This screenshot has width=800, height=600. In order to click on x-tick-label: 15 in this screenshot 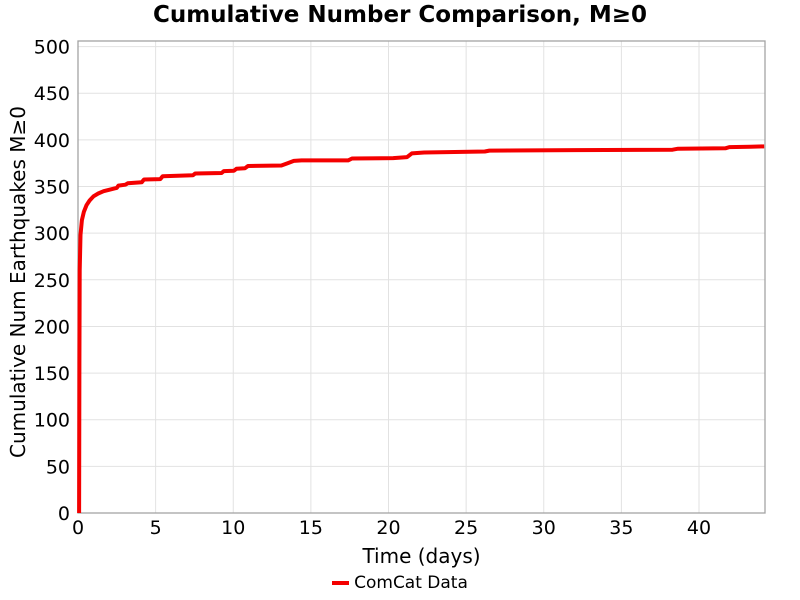, I will do `click(311, 528)`.